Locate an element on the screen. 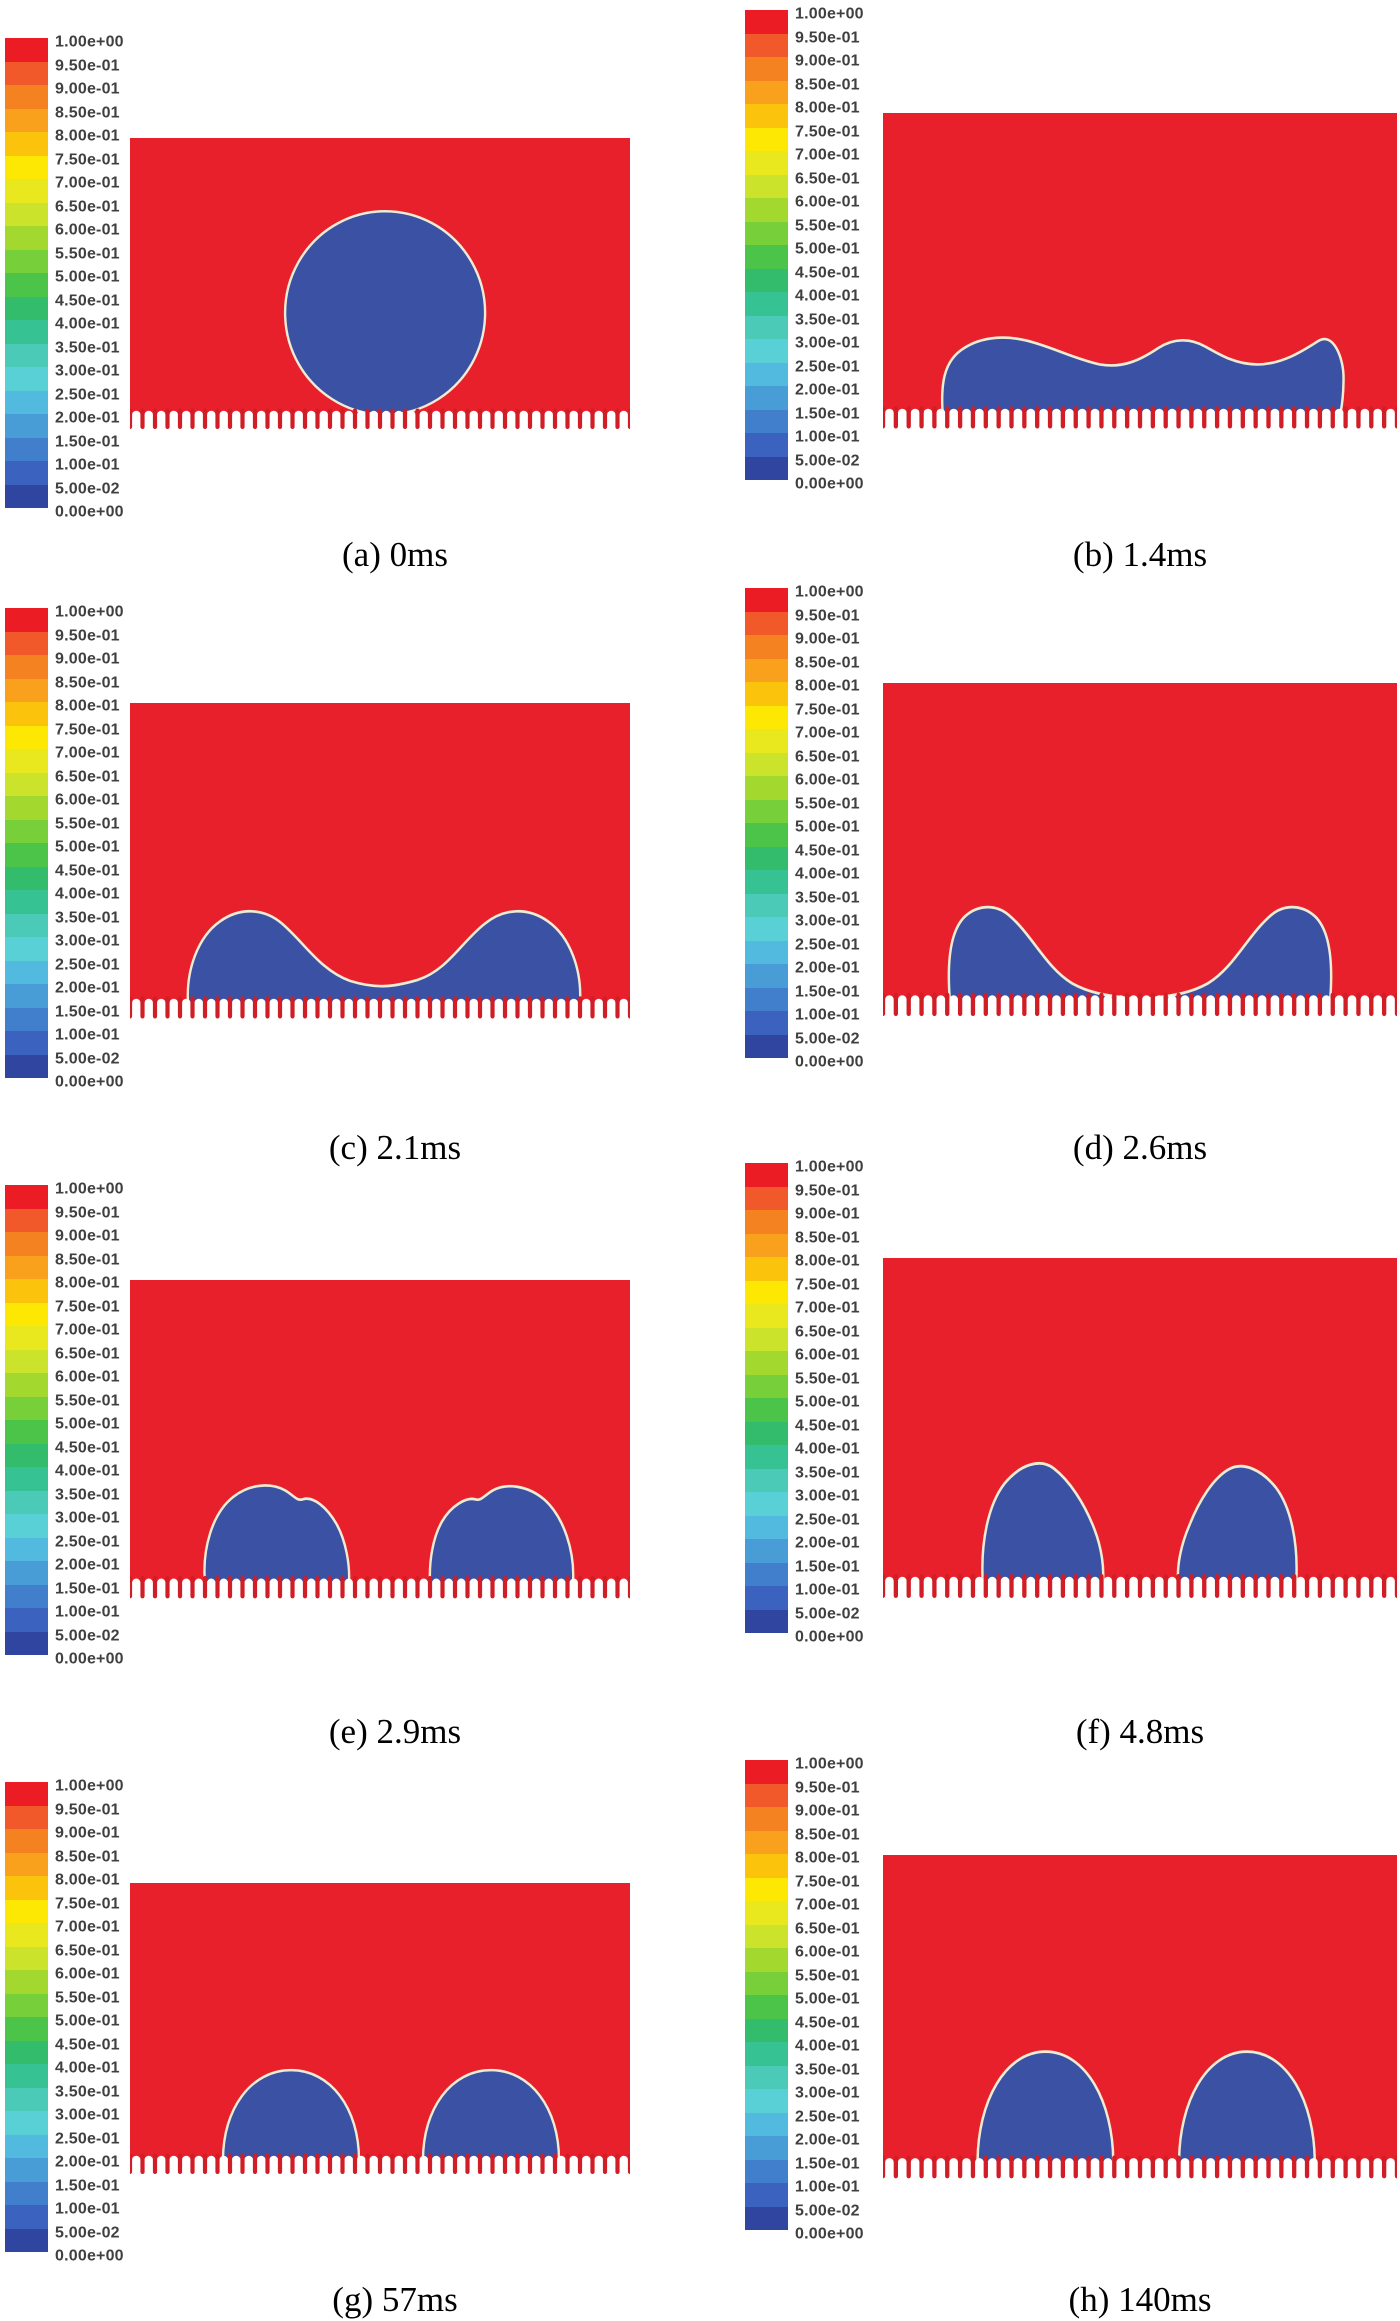 This screenshot has height=2321, width=1400. colorbar-tick-label: 0.00e+00 is located at coordinates (89, 1659).